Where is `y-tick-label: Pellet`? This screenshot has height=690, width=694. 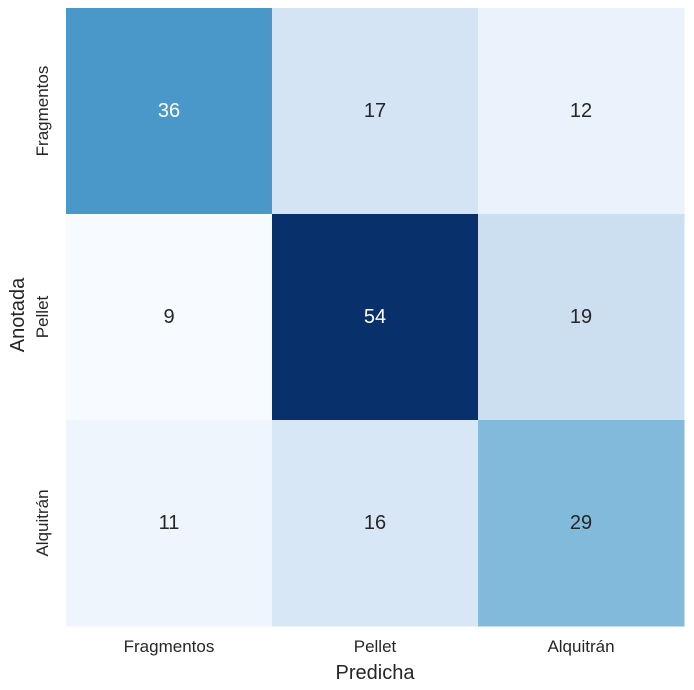
y-tick-label: Pellet is located at coordinates (42, 316).